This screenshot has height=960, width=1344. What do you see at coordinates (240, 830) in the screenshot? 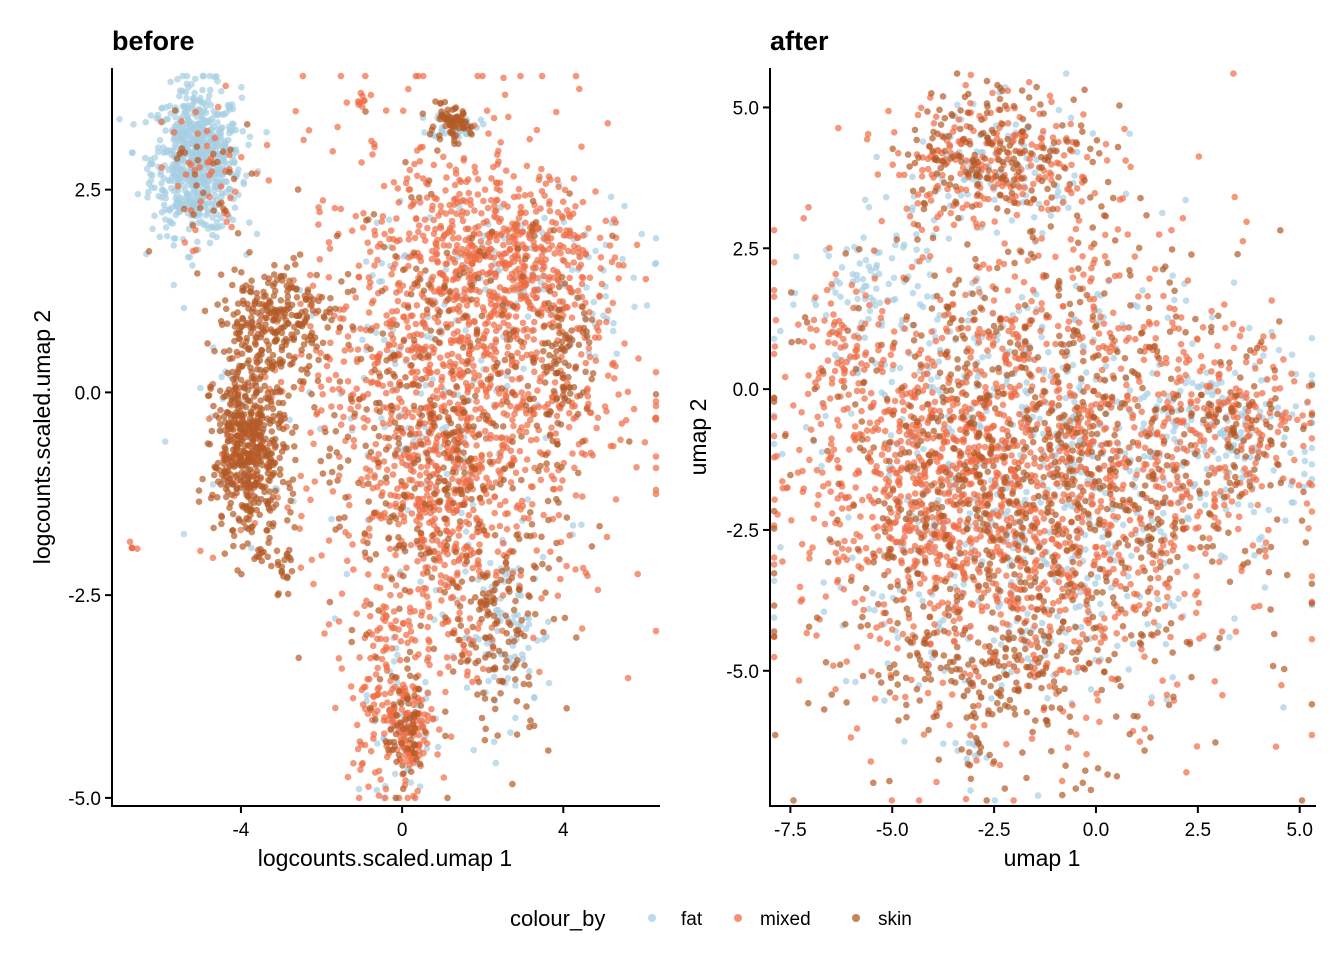
I see `x-tick-label: -4` at bounding box center [240, 830].